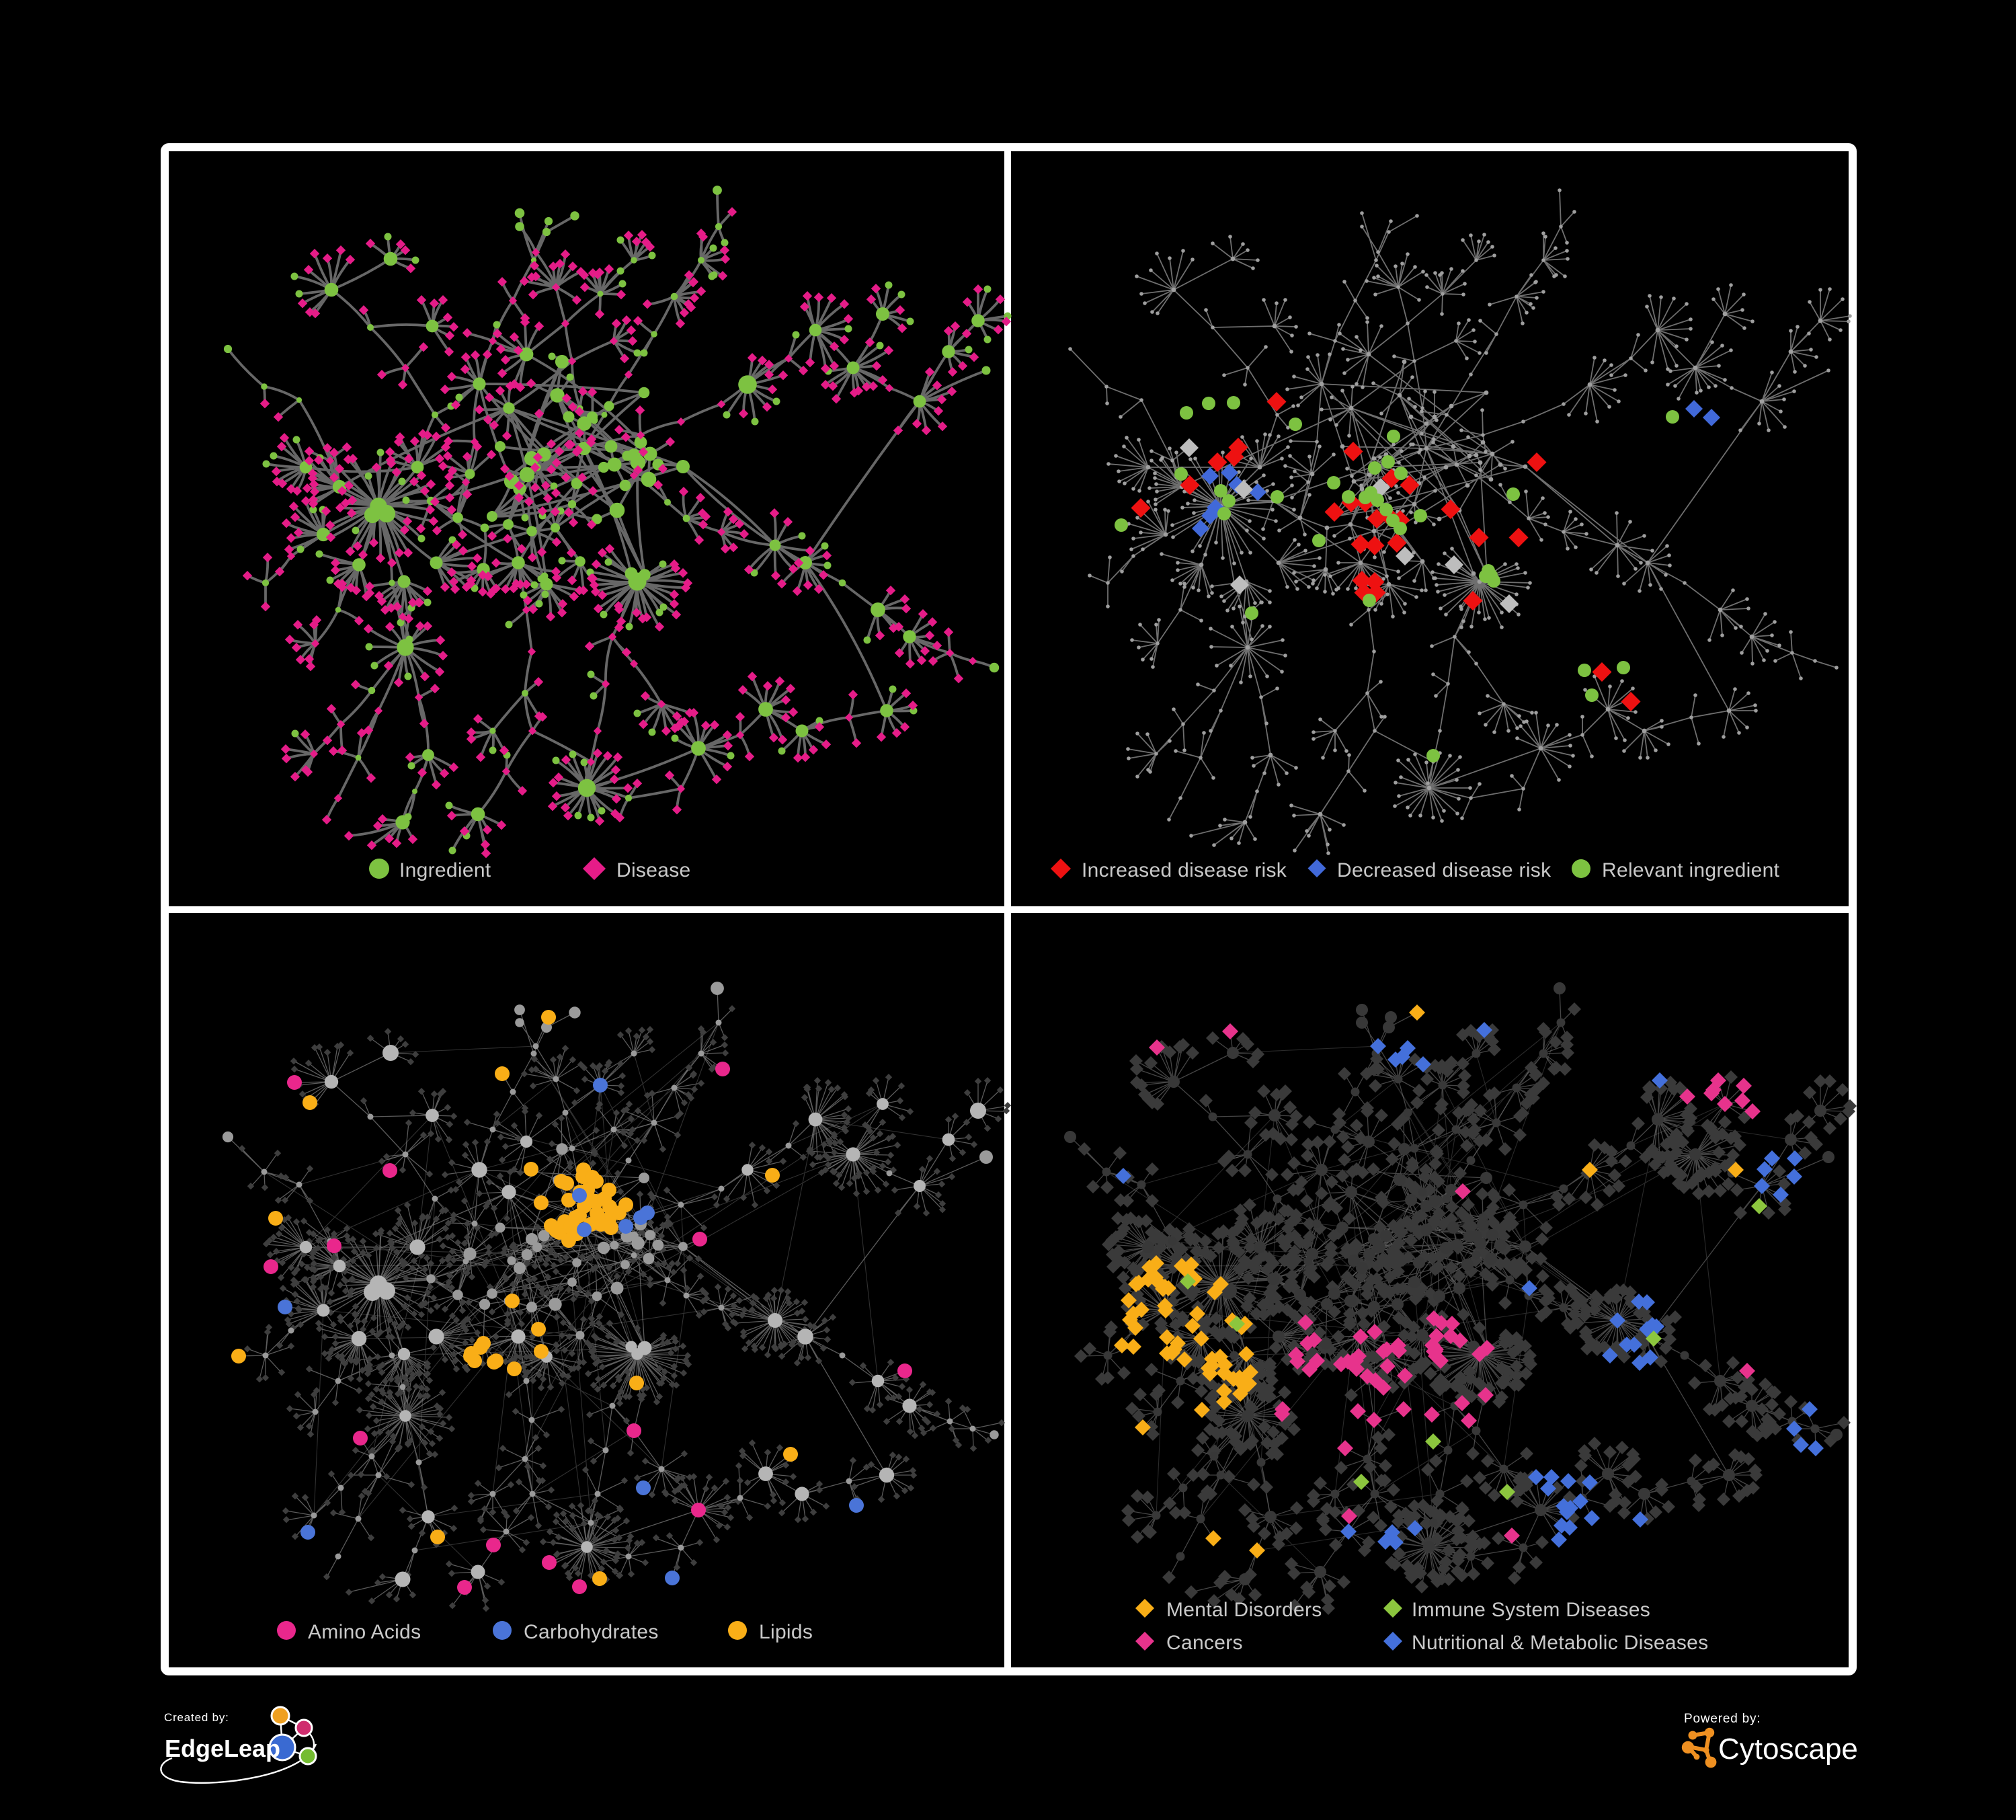 The image size is (2016, 1820). I want to click on svg-text: Ingredient, so click(445, 870).